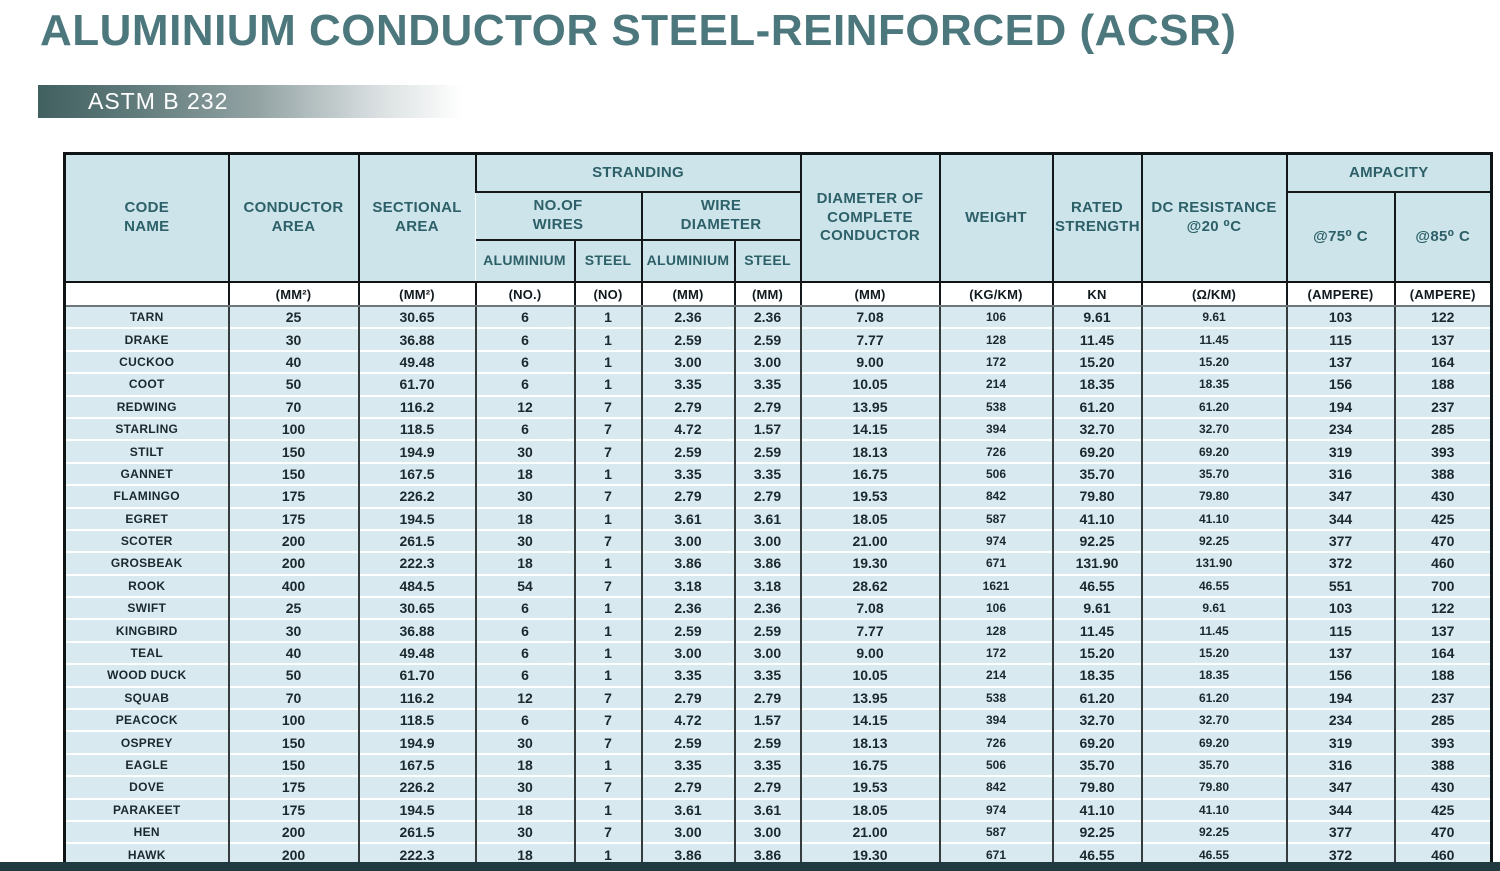 The height and width of the screenshot is (871, 1500). I want to click on value-cell: 16.75, so click(869, 473).